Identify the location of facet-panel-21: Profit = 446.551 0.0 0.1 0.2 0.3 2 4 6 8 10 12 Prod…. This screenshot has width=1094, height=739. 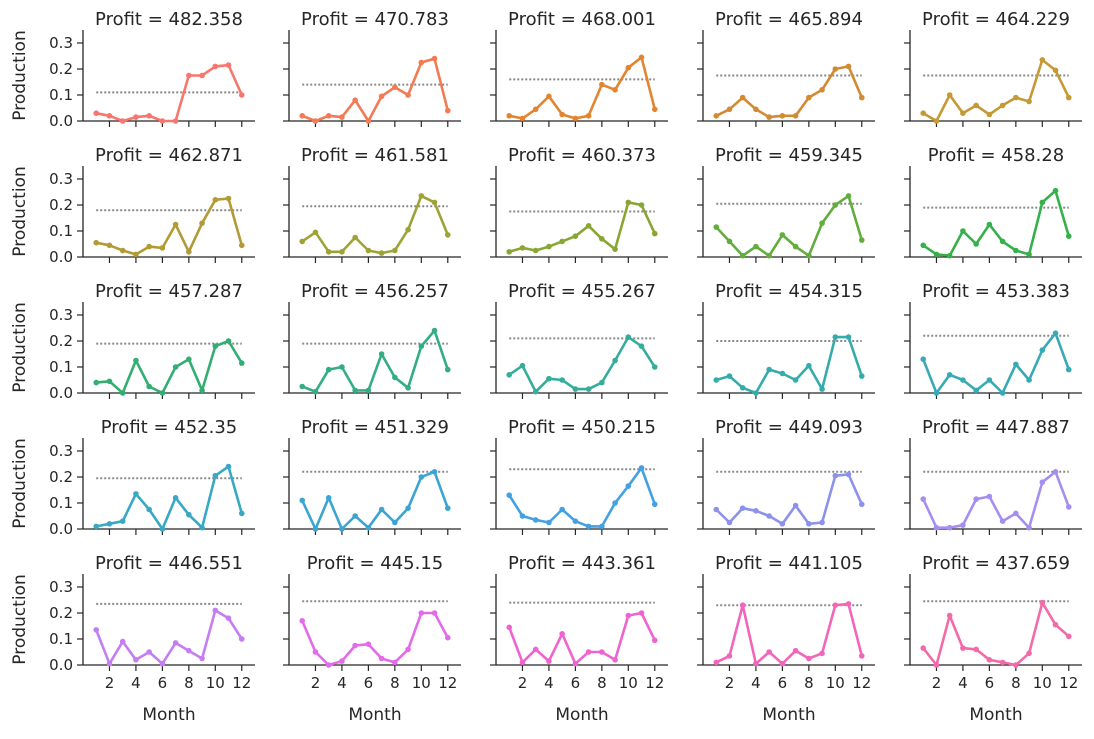
(132, 639).